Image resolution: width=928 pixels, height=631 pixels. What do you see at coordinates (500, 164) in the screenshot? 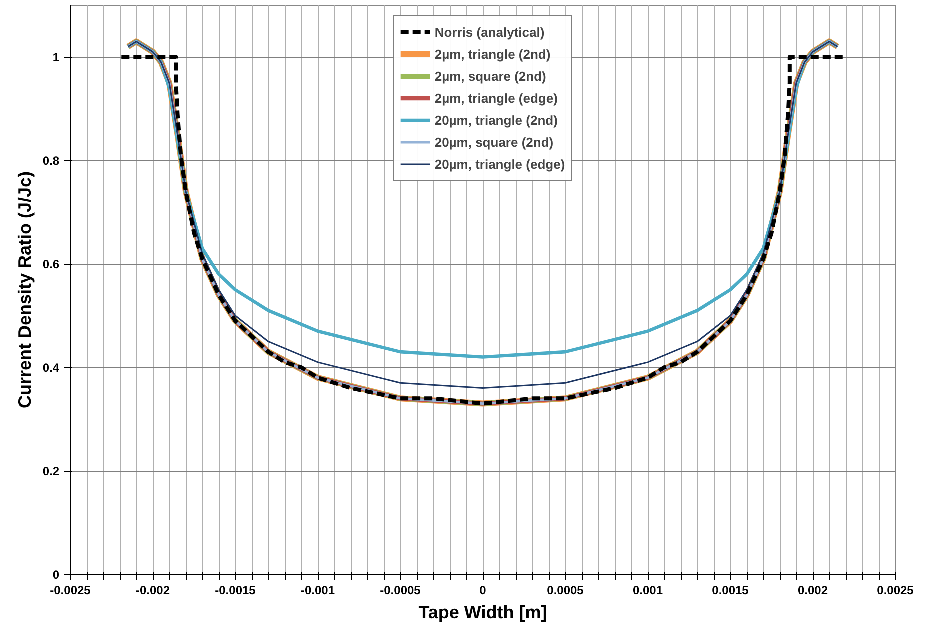
I see `legend-label: 20µm, triangle (edge)` at bounding box center [500, 164].